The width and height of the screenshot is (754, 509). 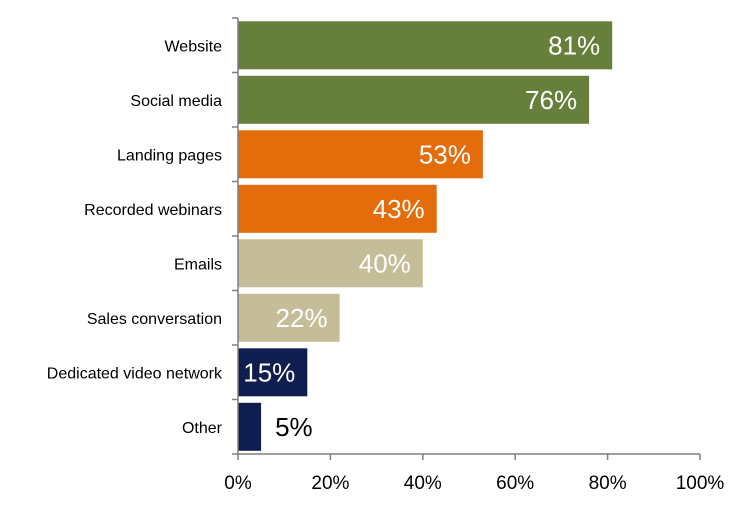 I want to click on x-tick-labels: 0% 20% 40% 60% 80% 100%, so click(x=474, y=483).